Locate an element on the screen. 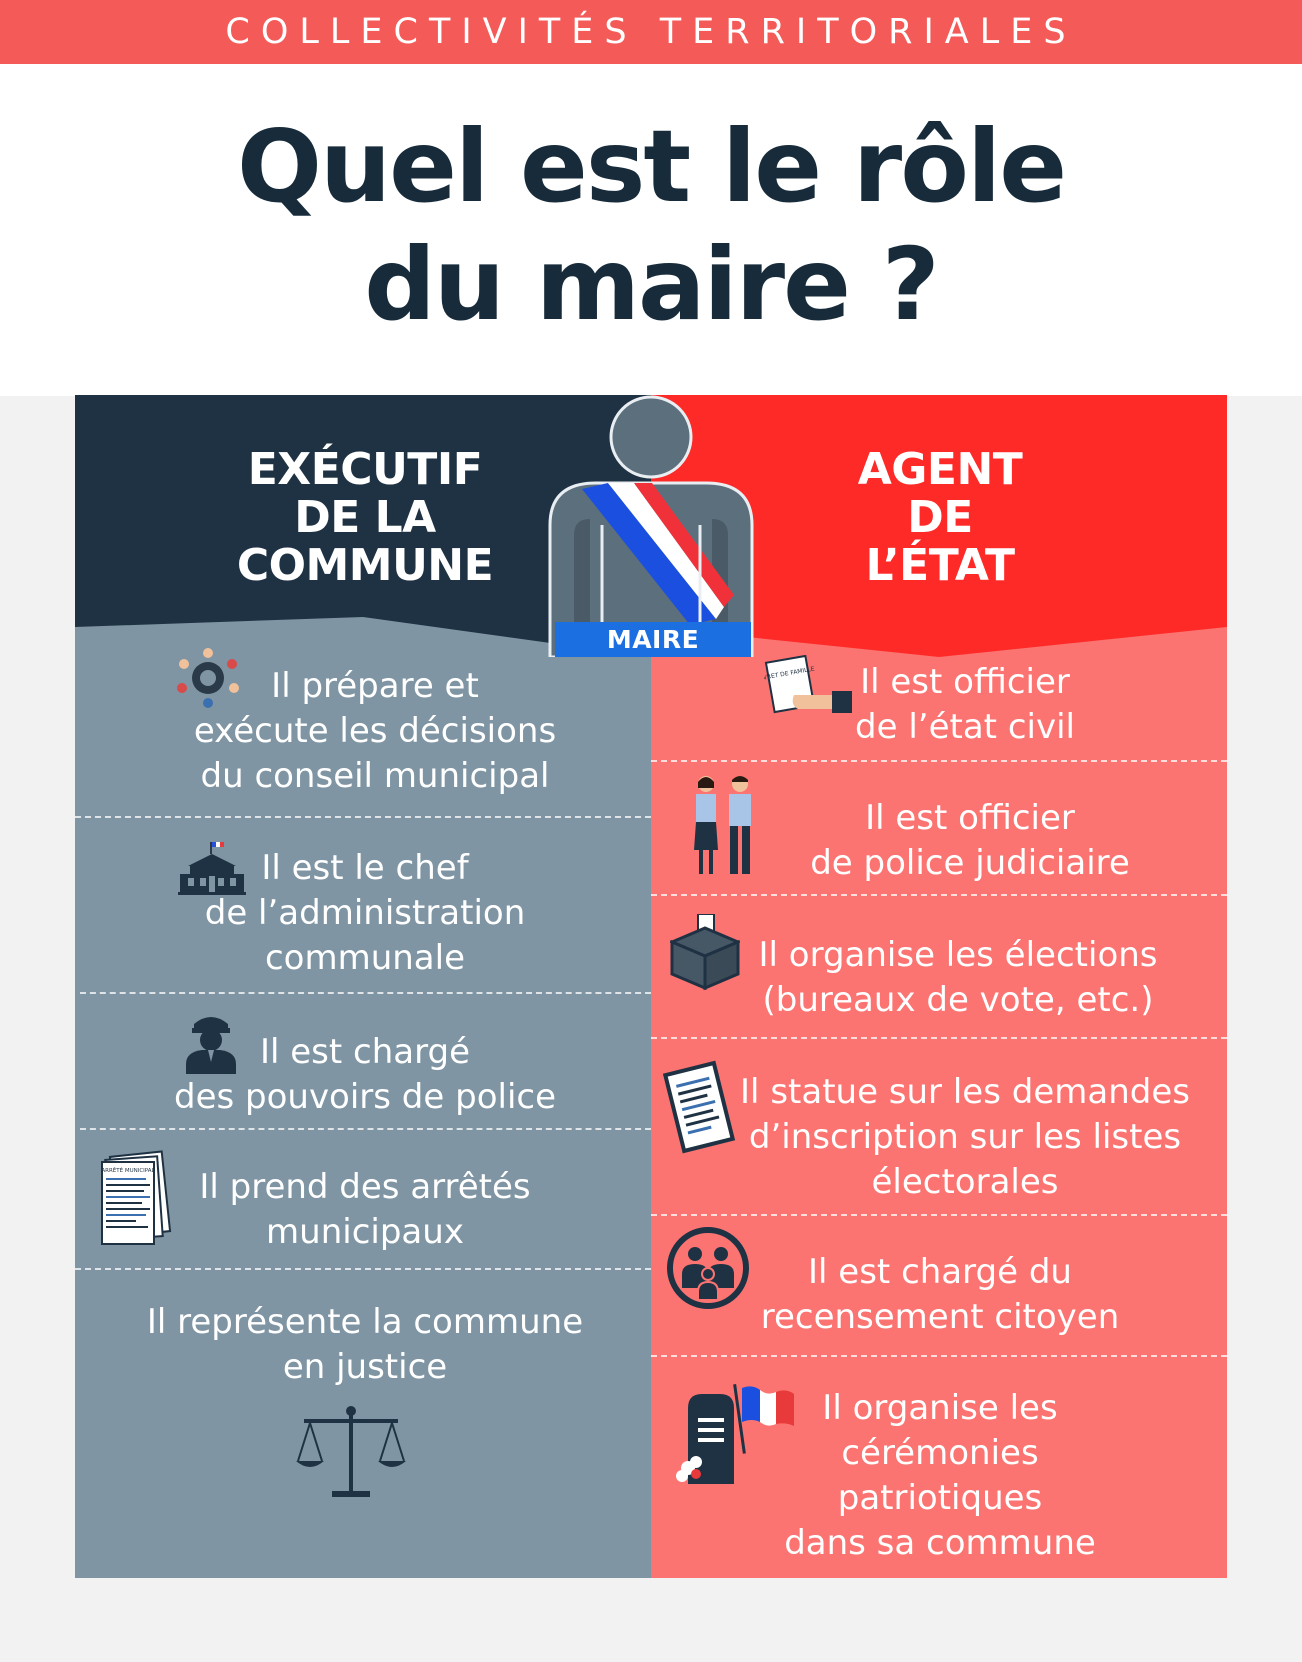 The image size is (1302, 1662). page-title: Quel est le rôle du maire ? is located at coordinates (651, 226).